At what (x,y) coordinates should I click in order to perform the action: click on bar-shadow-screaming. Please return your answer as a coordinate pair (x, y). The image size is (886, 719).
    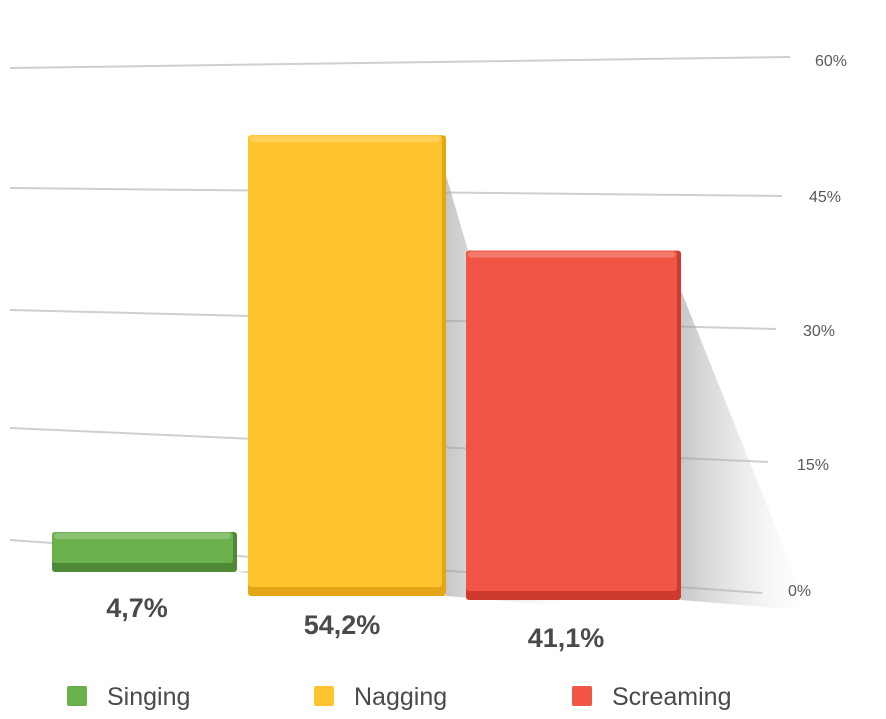
    Looking at the image, I should click on (741, 450).